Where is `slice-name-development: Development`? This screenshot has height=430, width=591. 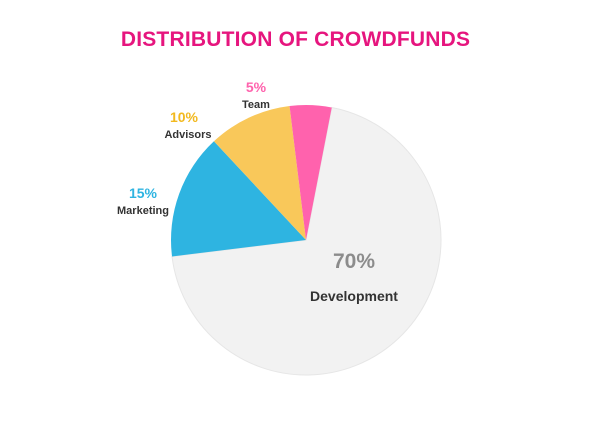
slice-name-development: Development is located at coordinates (354, 296).